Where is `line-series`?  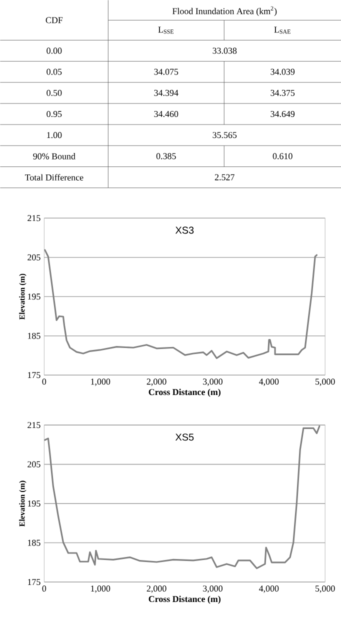 line-series is located at coordinates (181, 304).